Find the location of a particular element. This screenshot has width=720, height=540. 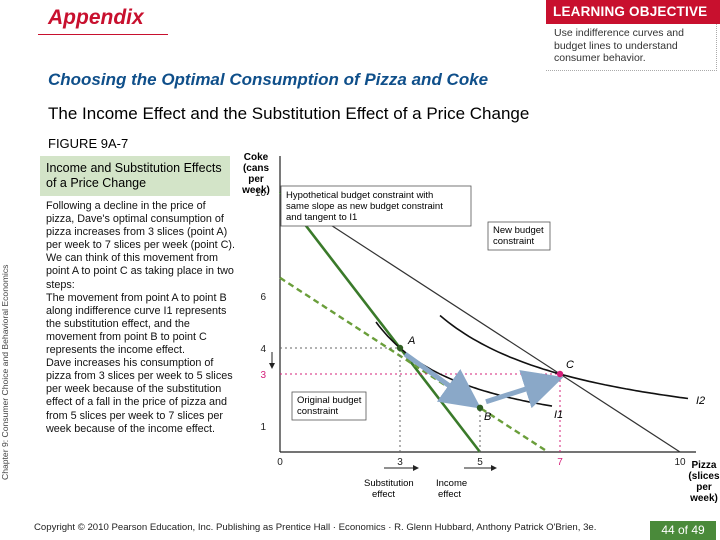

learning-objective-banner is located at coordinates (633, 12).